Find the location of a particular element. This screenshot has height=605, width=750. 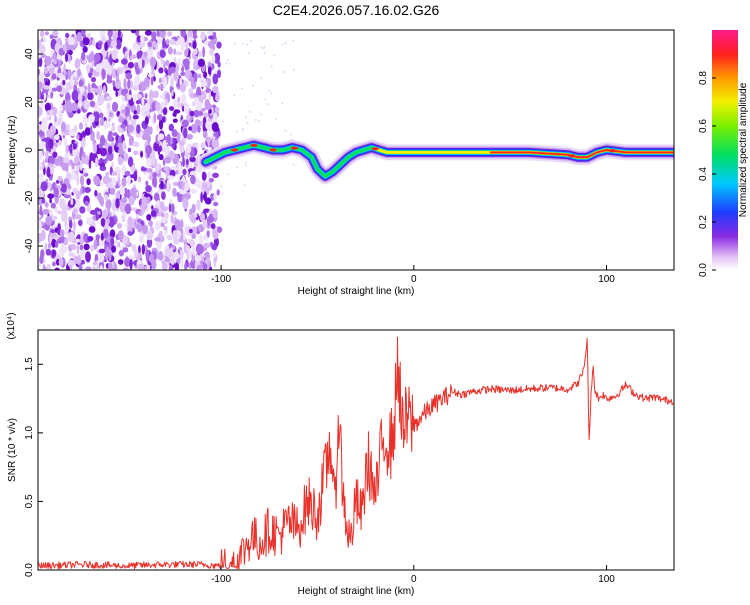

signal-hotspot is located at coordinates (375, 149).